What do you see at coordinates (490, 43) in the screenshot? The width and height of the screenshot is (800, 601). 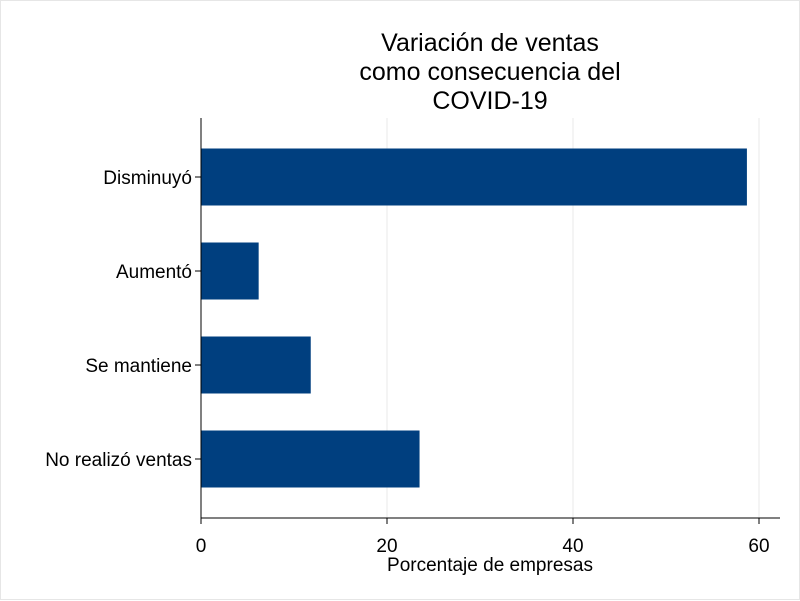 I see `chart-title-line: Variación de ventas` at bounding box center [490, 43].